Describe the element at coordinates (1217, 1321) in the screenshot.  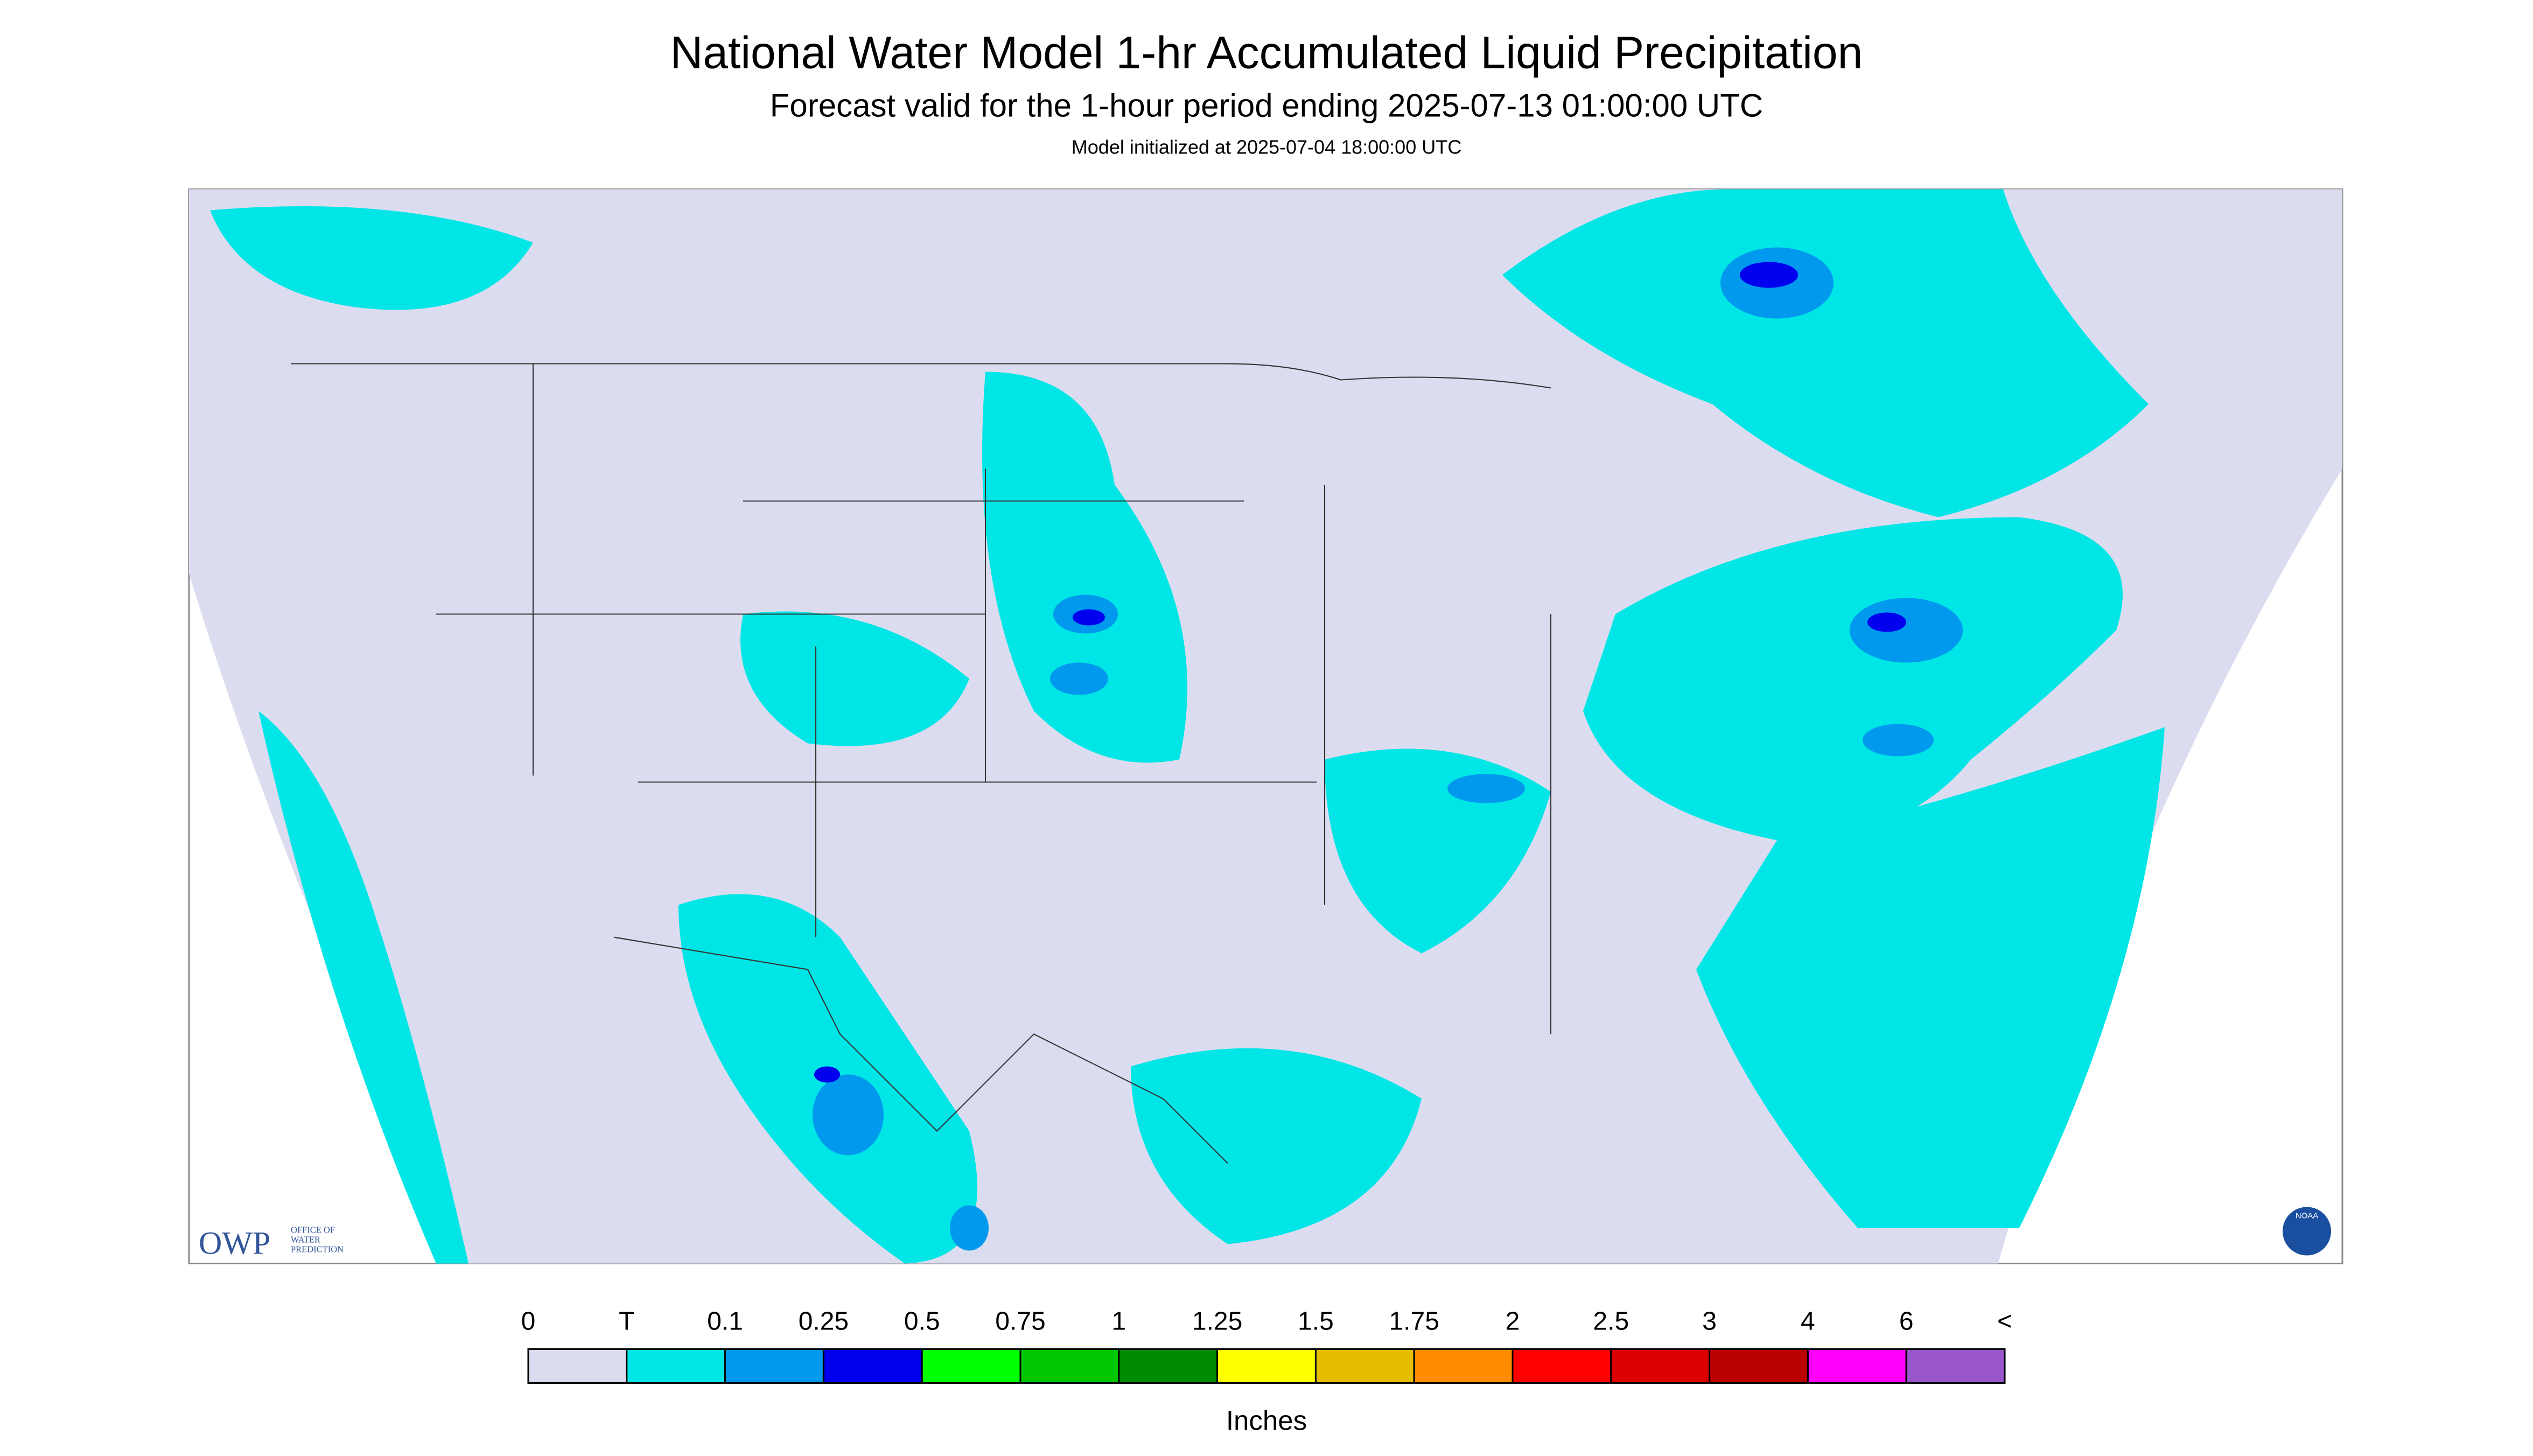
I see `legend-label: 1.25` at that location.